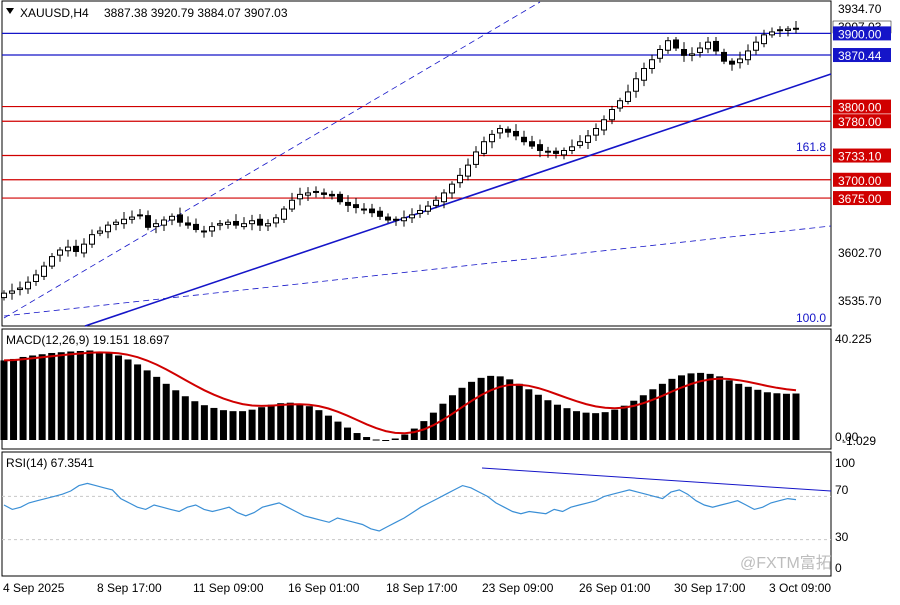  What do you see at coordinates (10, 11) in the screenshot?
I see `triangle-down-icon` at bounding box center [10, 11].